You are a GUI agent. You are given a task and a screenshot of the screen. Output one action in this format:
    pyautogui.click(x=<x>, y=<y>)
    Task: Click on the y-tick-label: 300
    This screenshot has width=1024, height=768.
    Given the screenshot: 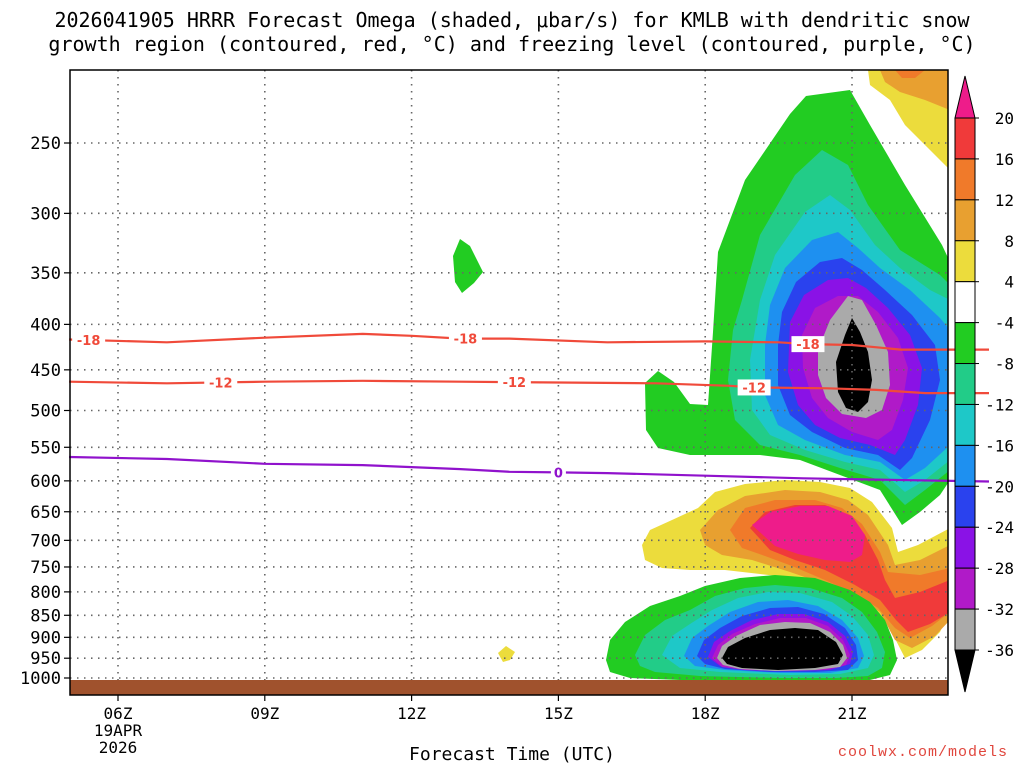 What is the action you would take?
    pyautogui.click(x=45, y=214)
    